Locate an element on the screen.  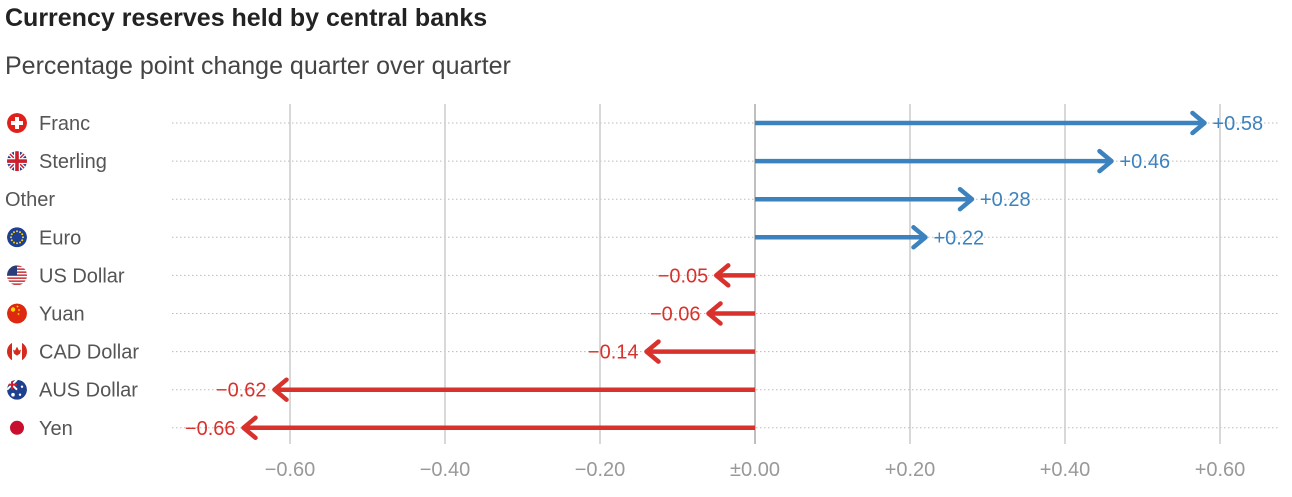
value-label: −0.62 is located at coordinates (241, 391).